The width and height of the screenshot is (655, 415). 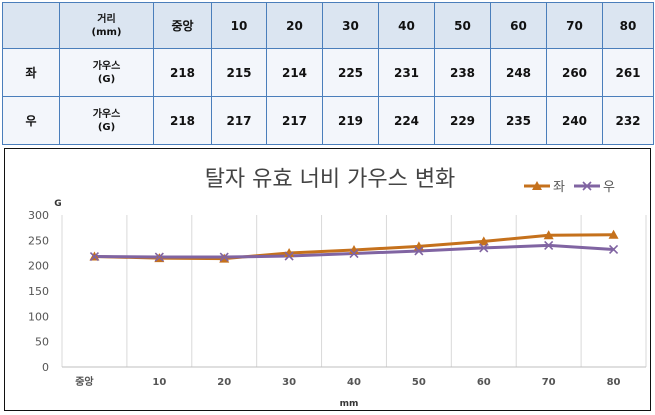 What do you see at coordinates (462, 120) in the screenshot?
I see `table-cell: 229` at bounding box center [462, 120].